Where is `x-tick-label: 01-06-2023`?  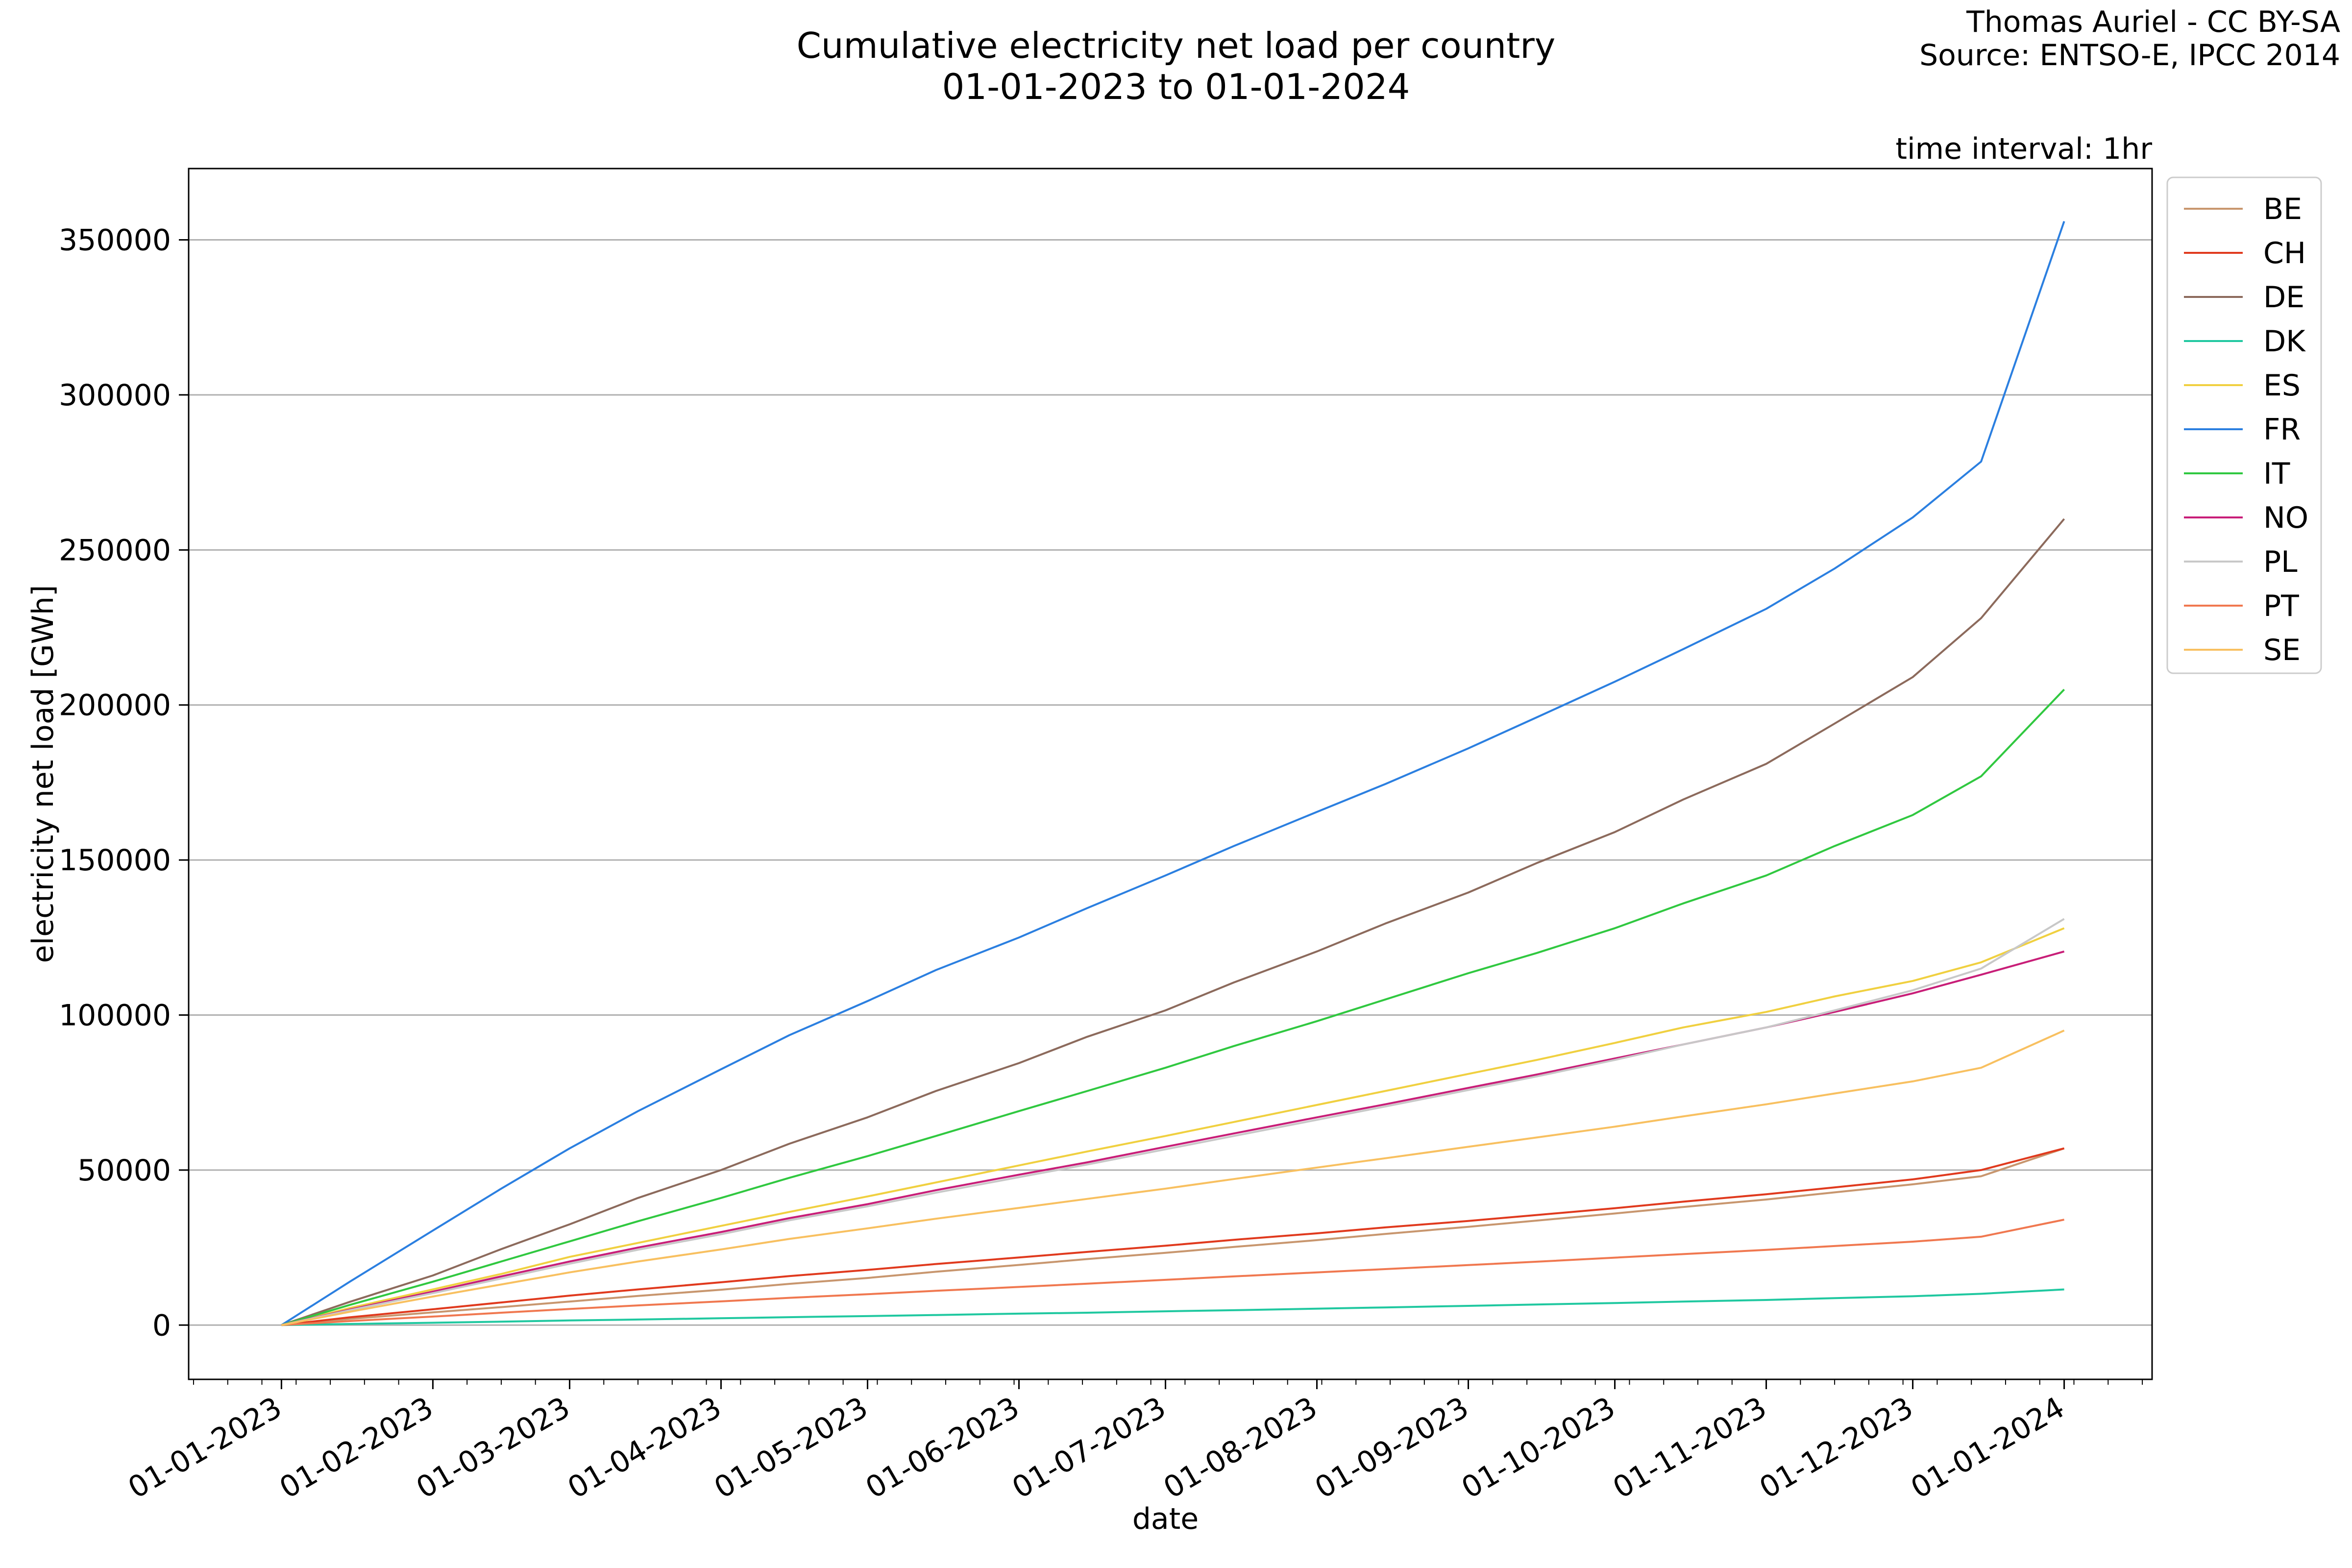
x-tick-label: 01-06-2023 is located at coordinates (942, 1447).